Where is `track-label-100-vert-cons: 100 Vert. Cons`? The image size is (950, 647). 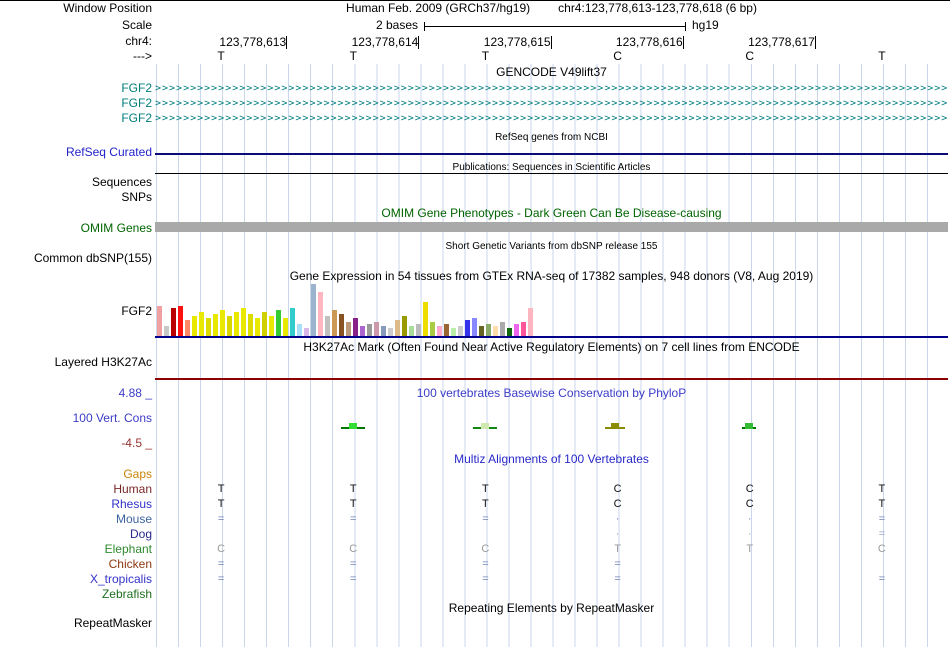
track-label-100-vert-cons: 100 Vert. Cons is located at coordinates (112, 418).